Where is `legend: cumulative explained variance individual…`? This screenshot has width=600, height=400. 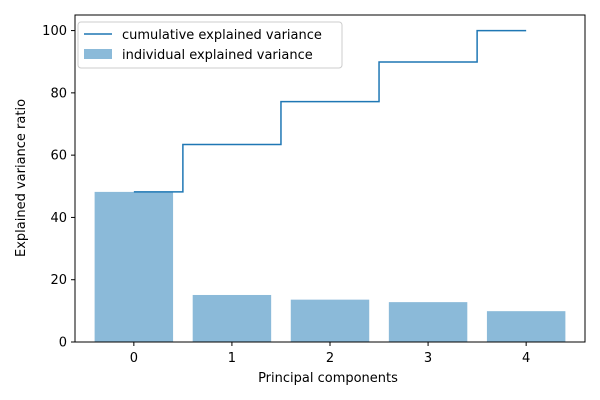 legend: cumulative explained variance individual… is located at coordinates (210, 45).